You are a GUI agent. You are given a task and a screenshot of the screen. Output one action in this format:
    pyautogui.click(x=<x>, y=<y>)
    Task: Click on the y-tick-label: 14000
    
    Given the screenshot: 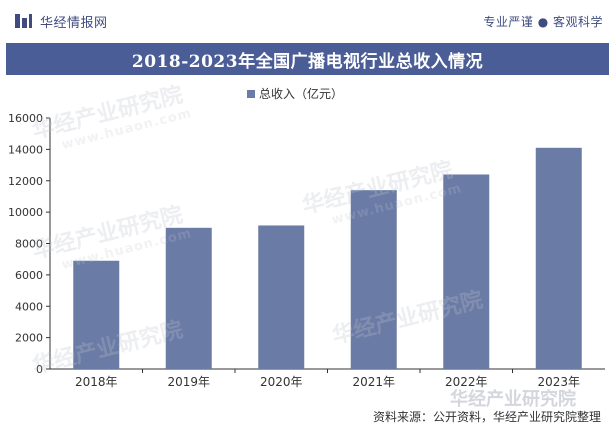 What is the action you would take?
    pyautogui.click(x=25, y=149)
    